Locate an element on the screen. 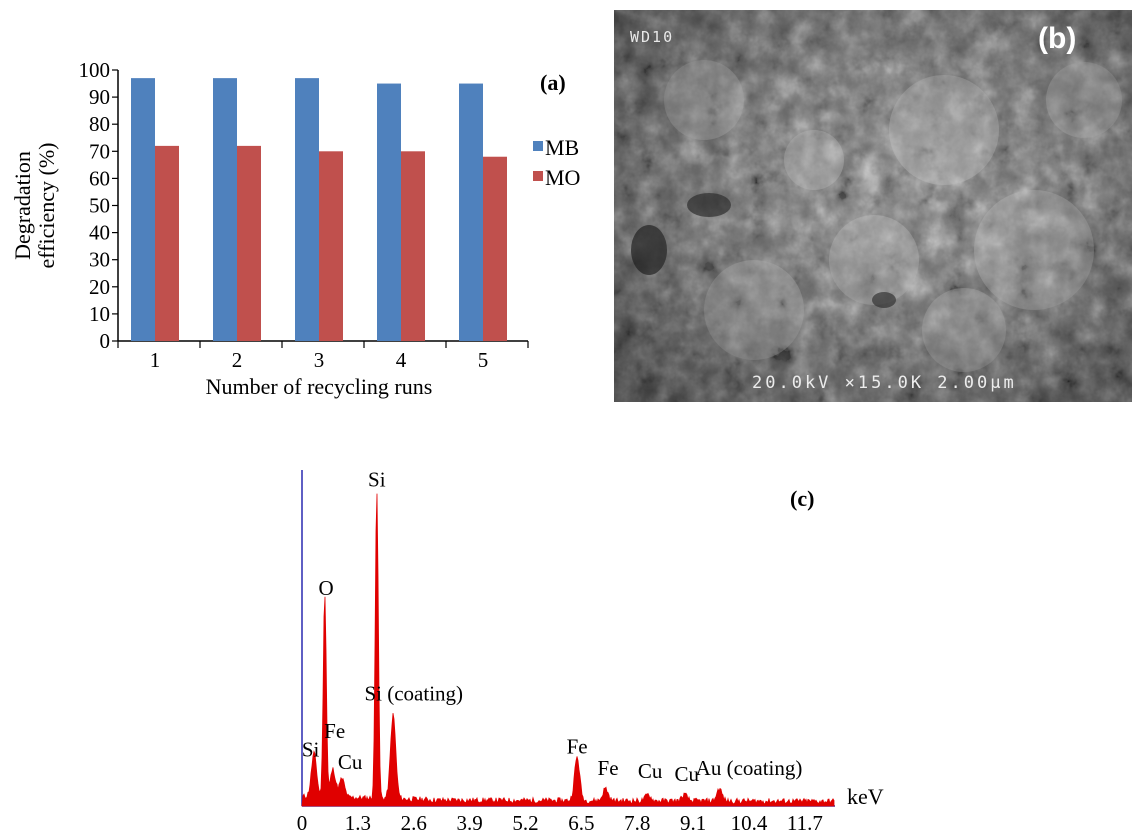 Image resolution: width=1132 pixels, height=837 pixels. panel-c-label: (c) is located at coordinates (802, 498).